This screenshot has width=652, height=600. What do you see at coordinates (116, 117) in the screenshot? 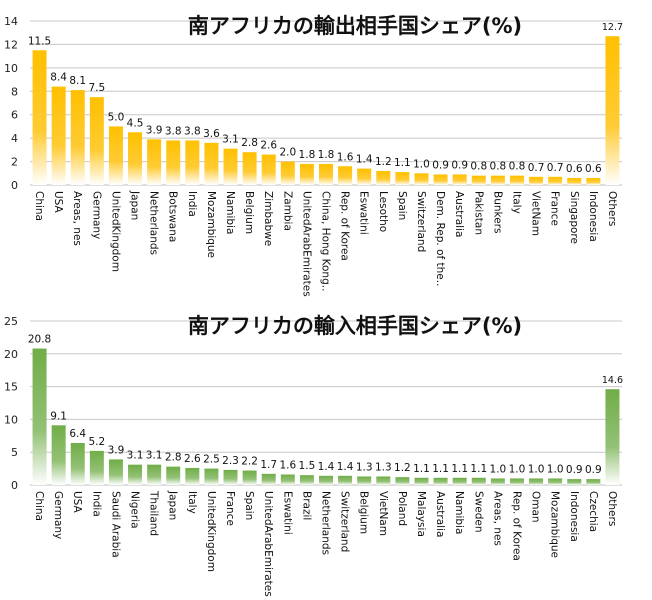
I see `data-label: 5.0` at bounding box center [116, 117].